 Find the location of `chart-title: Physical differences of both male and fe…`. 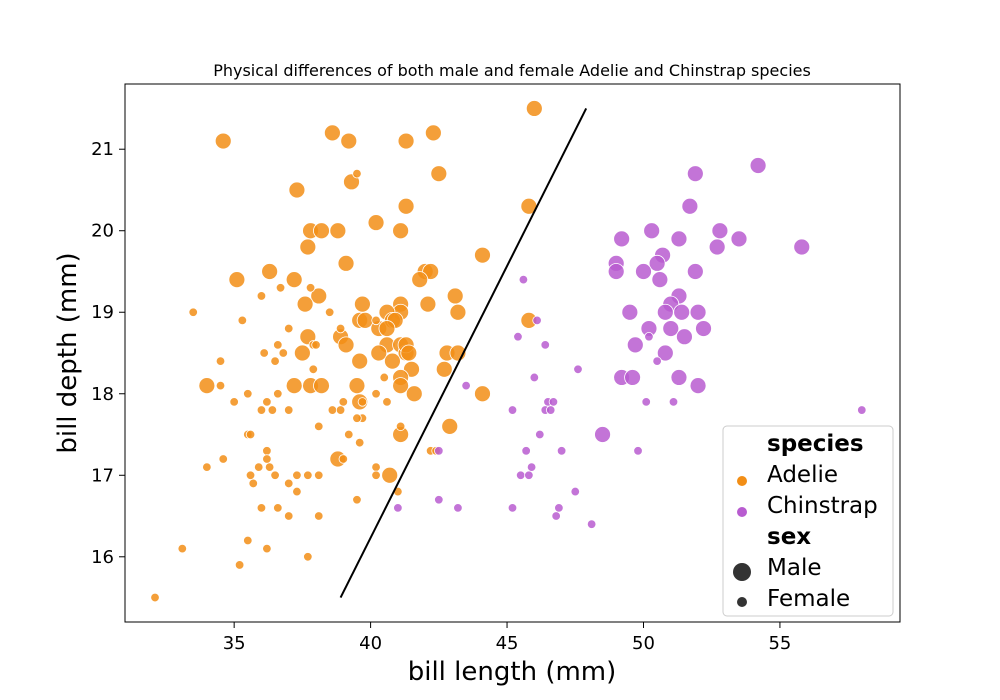

chart-title: Physical differences of both male and fe… is located at coordinates (512, 70).